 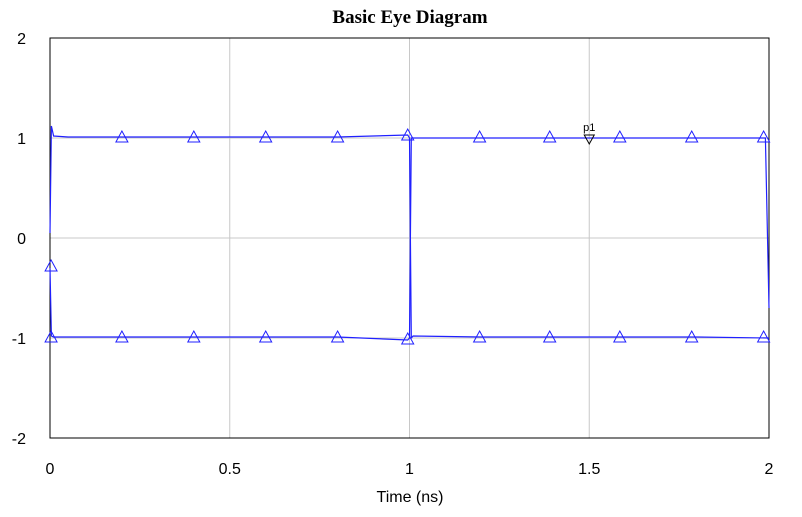 I want to click on y-tick-label: 1, so click(x=21, y=139).